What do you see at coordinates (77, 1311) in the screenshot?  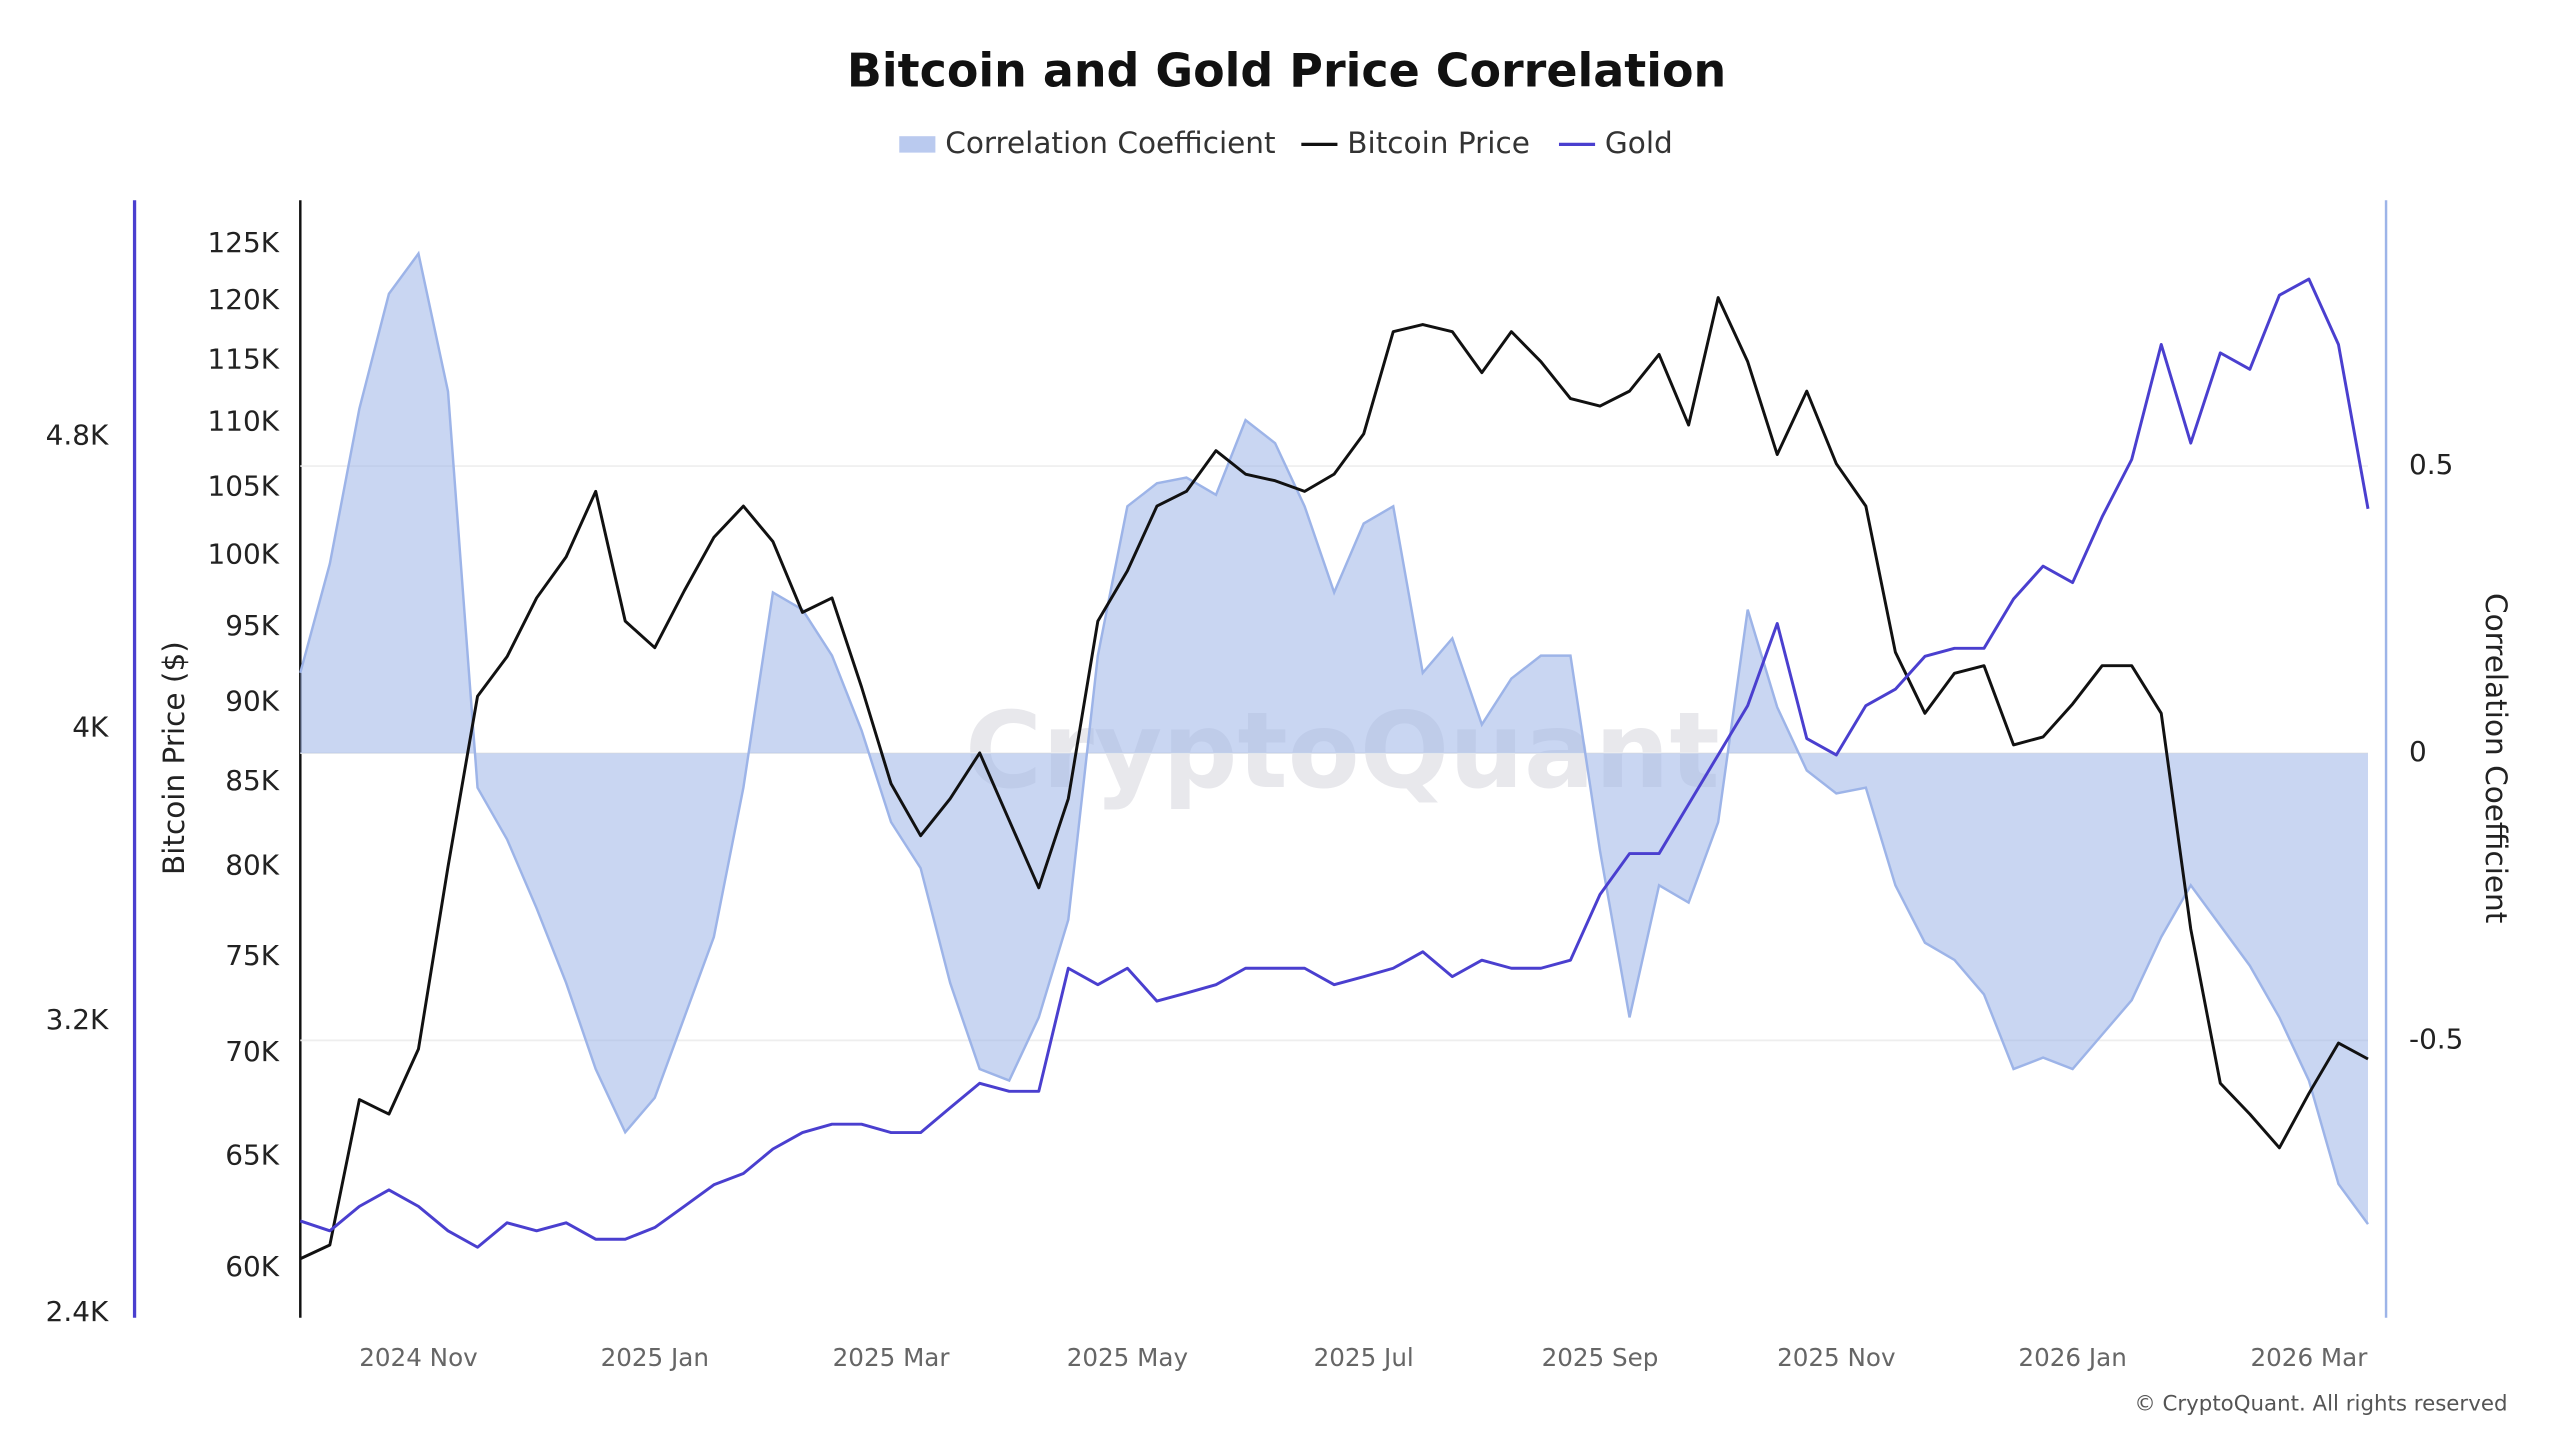 I see `y3-tick-label: 2.4K` at bounding box center [77, 1311].